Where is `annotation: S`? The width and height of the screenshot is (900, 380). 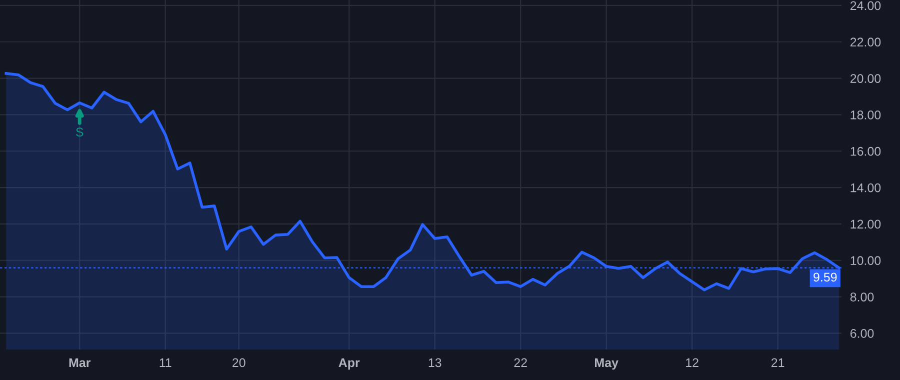 annotation: S is located at coordinates (80, 132).